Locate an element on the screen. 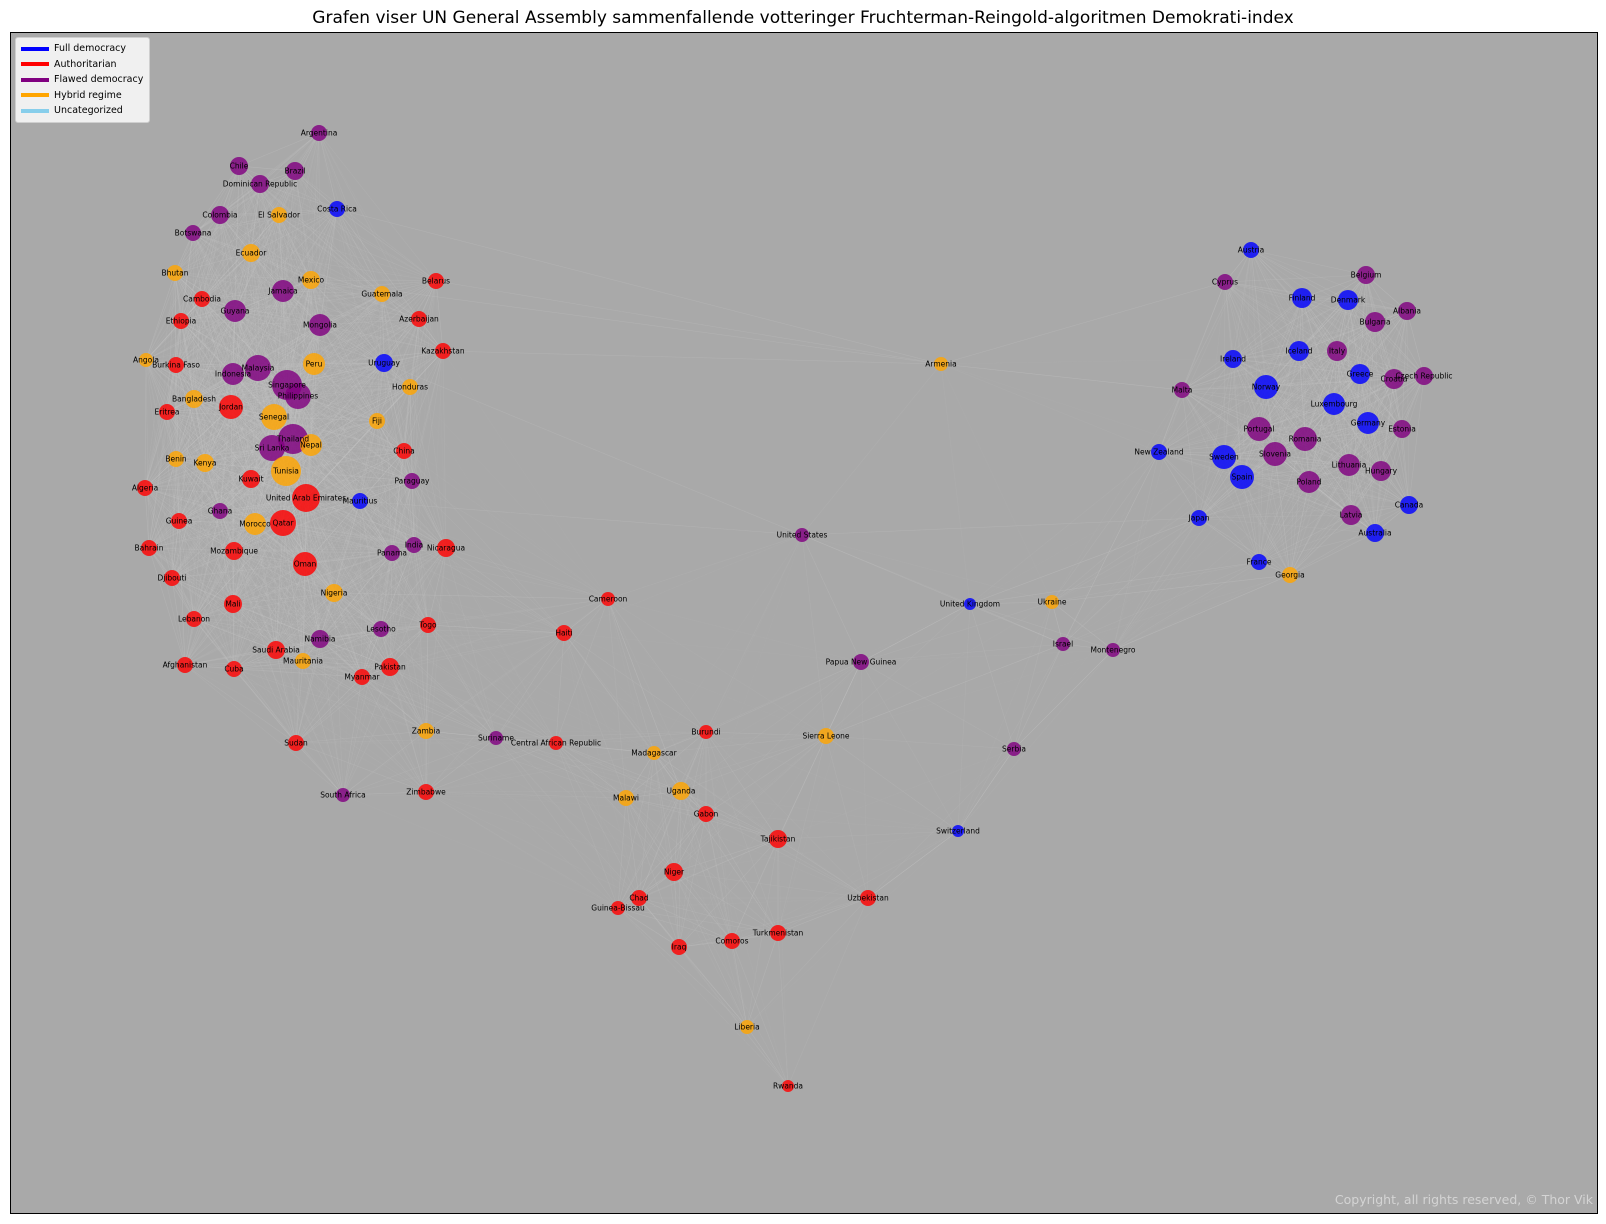 This screenshot has width=1606, height=1224. node-label-paraguay: Paraguay is located at coordinates (412, 481).